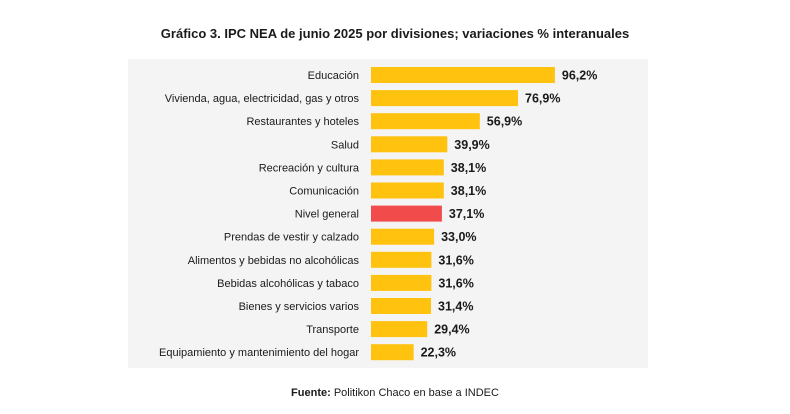 The image size is (790, 414). I want to click on value-label-9: 31,6%, so click(455, 283).